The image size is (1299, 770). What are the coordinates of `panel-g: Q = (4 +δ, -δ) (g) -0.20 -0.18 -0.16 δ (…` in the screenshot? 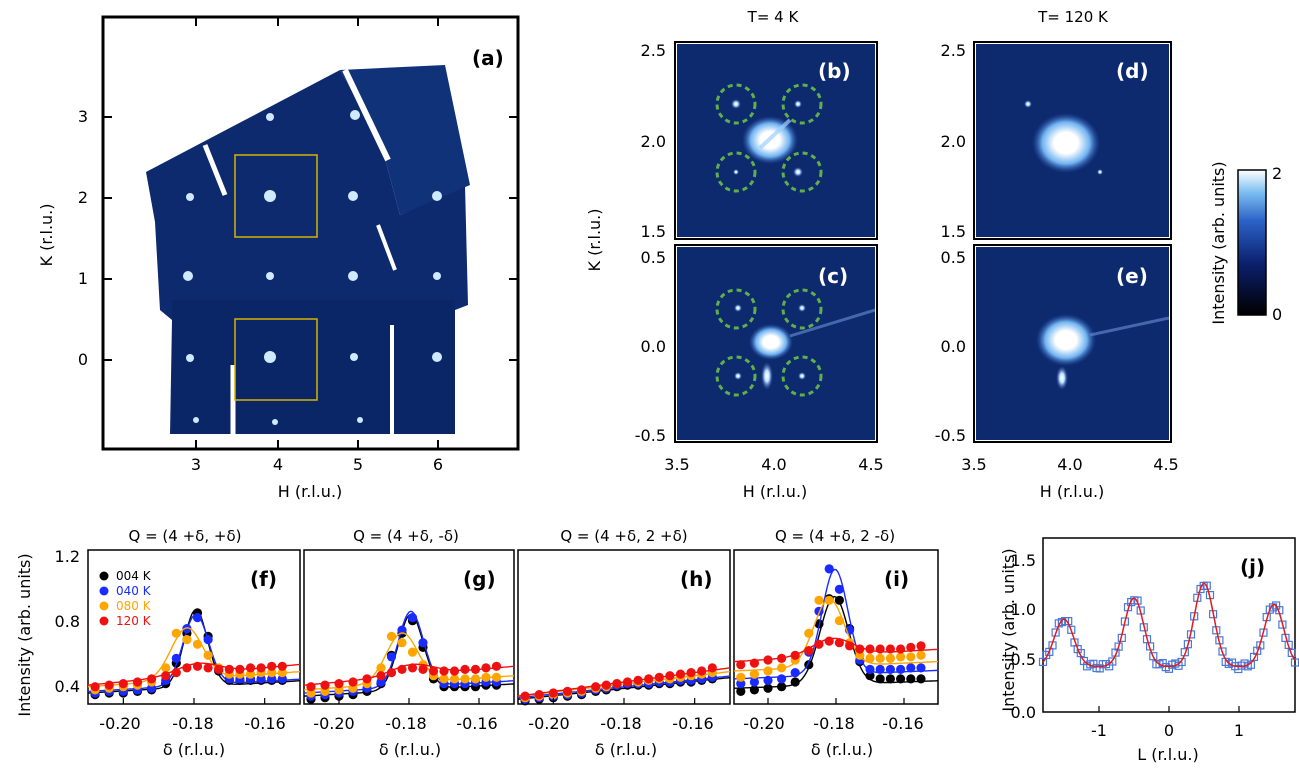 It's located at (409, 643).